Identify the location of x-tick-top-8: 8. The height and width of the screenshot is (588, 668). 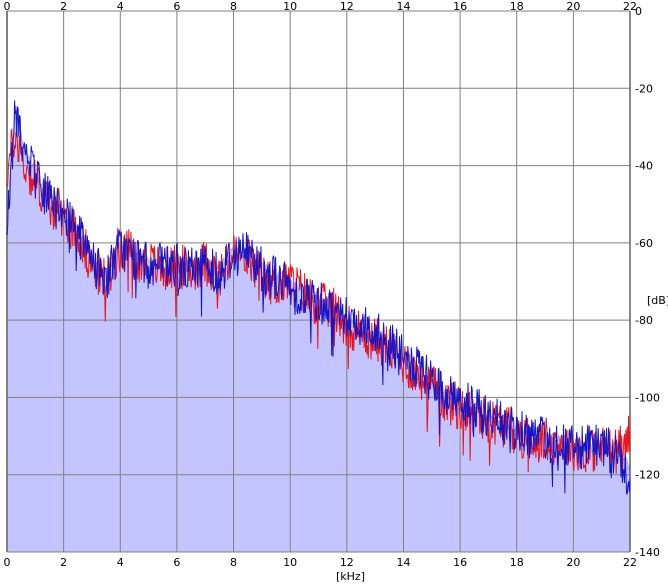
(233, 6).